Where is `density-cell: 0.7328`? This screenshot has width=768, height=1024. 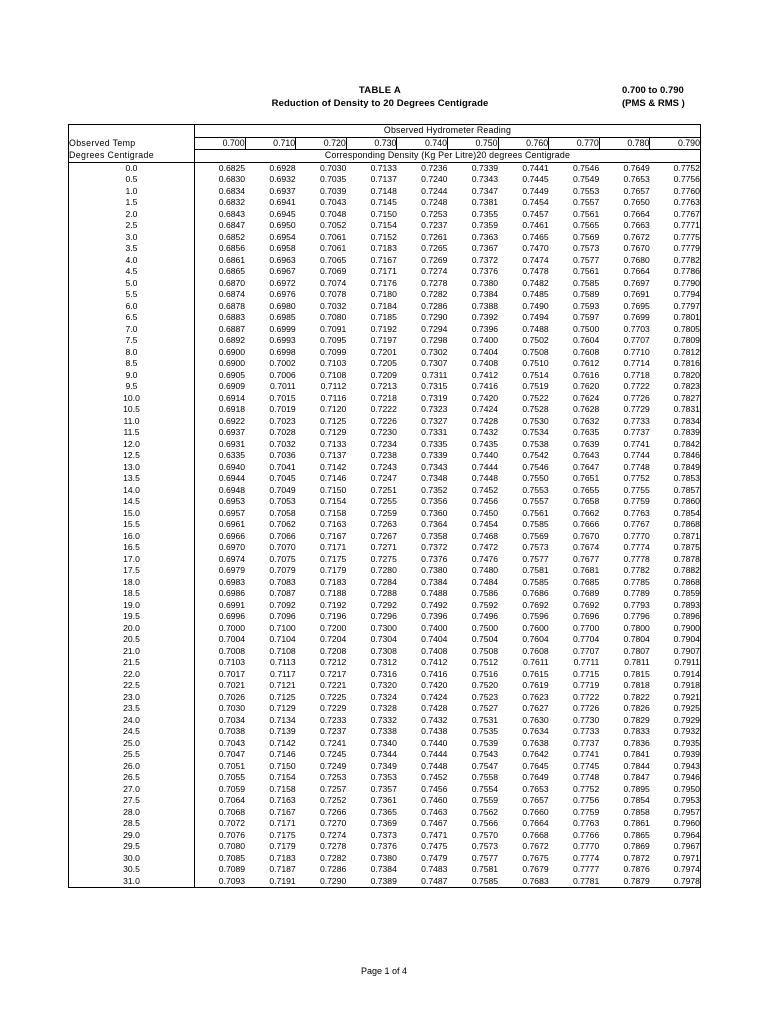
density-cell: 0.7328 is located at coordinates (383, 708).